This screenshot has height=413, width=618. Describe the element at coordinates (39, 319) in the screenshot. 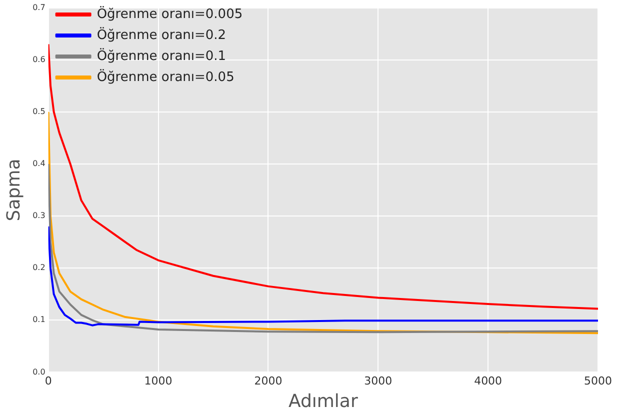

I see `y-tick-label: 0.1` at that location.